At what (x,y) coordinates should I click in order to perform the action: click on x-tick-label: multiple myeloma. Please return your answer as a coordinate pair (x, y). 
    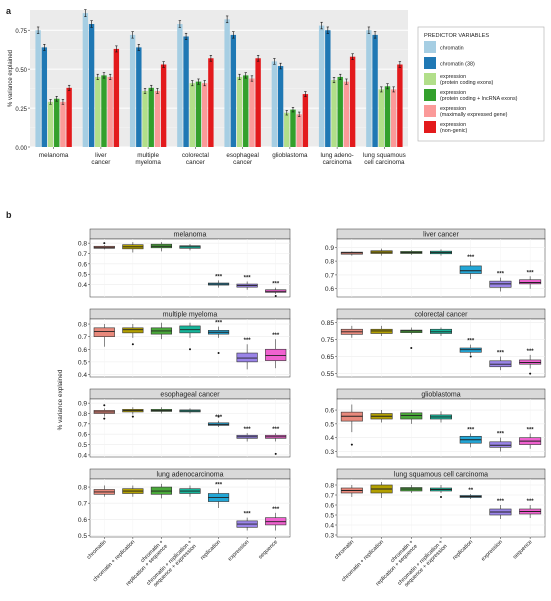
    Looking at the image, I should click on (148, 159).